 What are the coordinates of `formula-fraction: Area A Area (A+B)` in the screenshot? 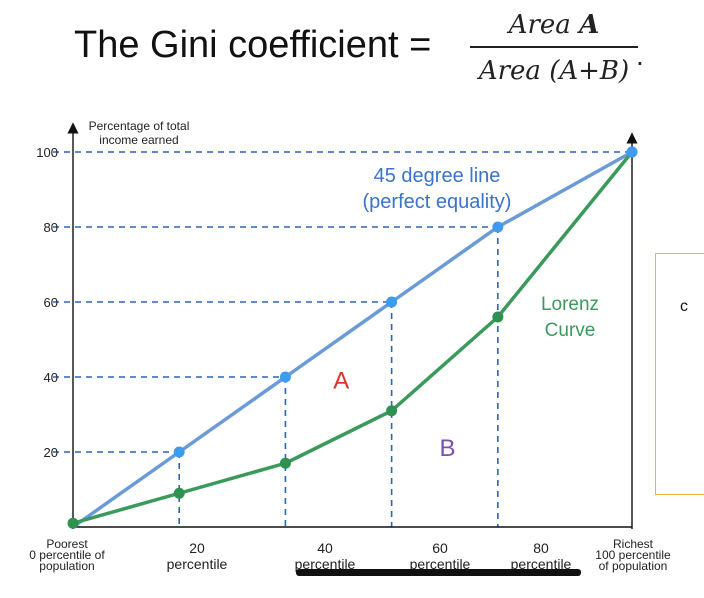 It's located at (554, 48).